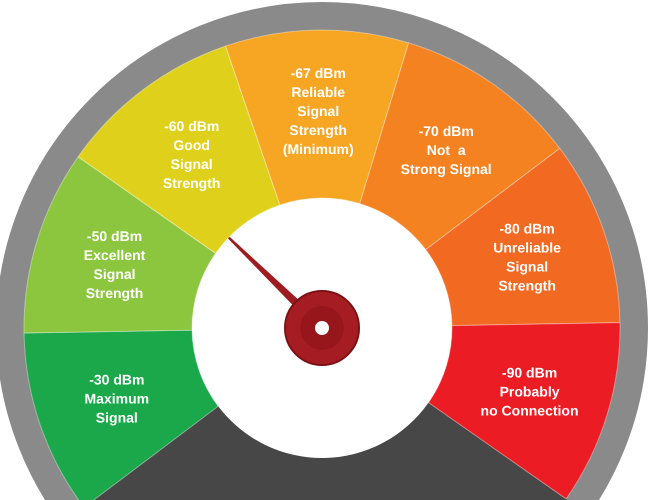  Describe the element at coordinates (117, 399) in the screenshot. I see `slice-label: -30 dBm Maximum Signal` at that location.